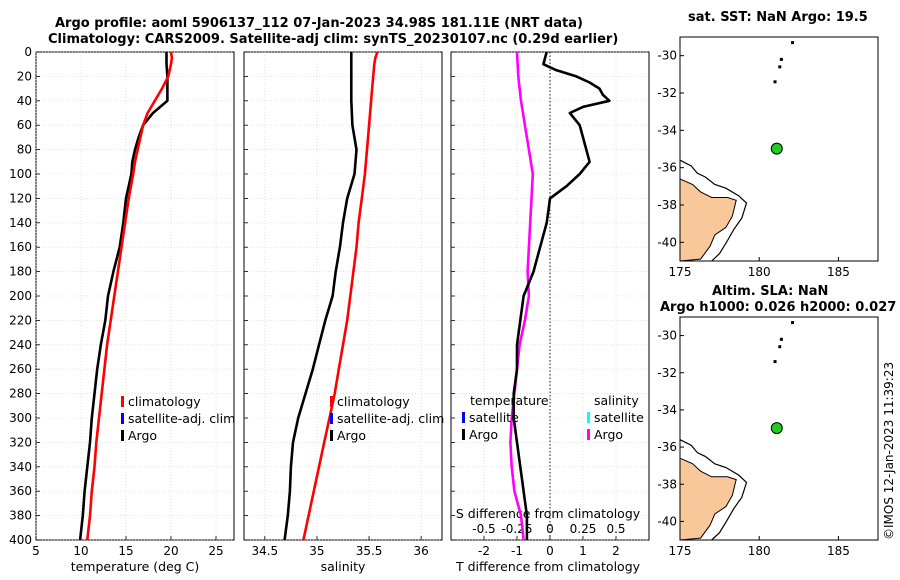 Image resolution: width=900 pixels, height=580 pixels. What do you see at coordinates (463, 417) in the screenshot?
I see `tdiff-legend-satellite-swatch` at bounding box center [463, 417].